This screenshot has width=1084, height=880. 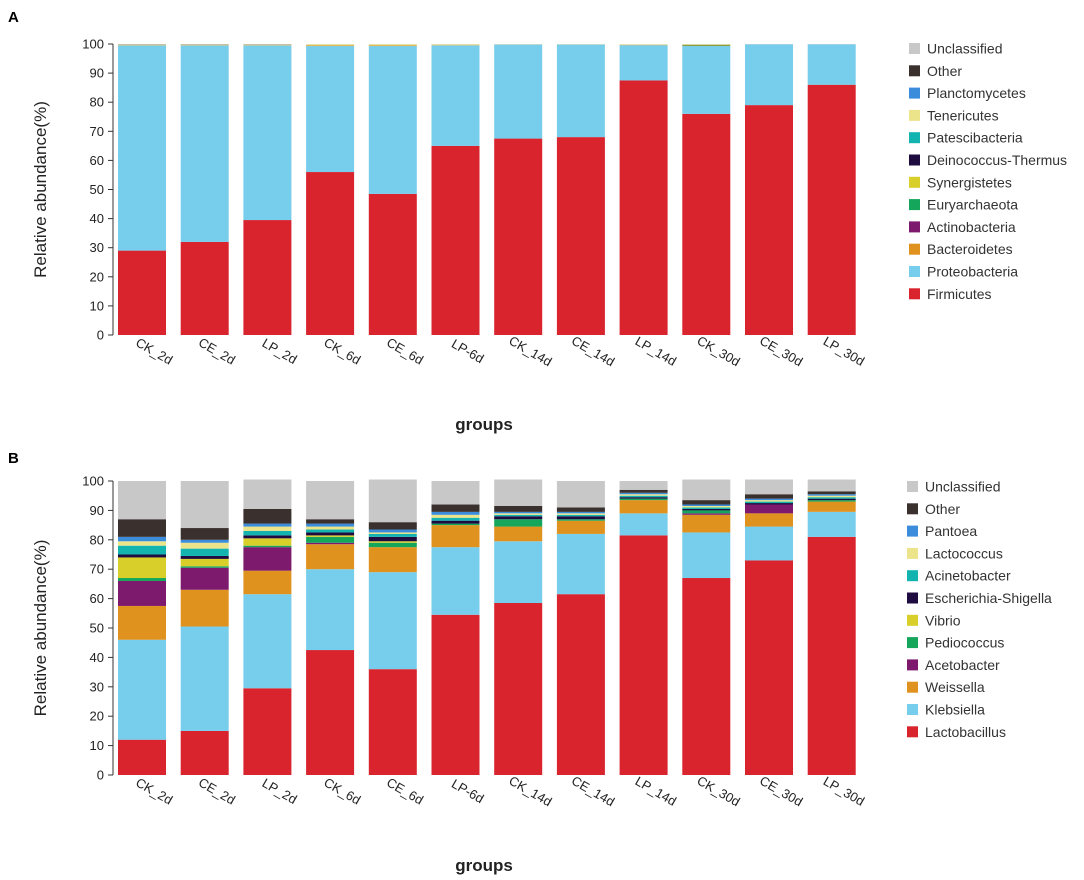 I want to click on x-tick-label: CE_14d, so click(x=593, y=791).